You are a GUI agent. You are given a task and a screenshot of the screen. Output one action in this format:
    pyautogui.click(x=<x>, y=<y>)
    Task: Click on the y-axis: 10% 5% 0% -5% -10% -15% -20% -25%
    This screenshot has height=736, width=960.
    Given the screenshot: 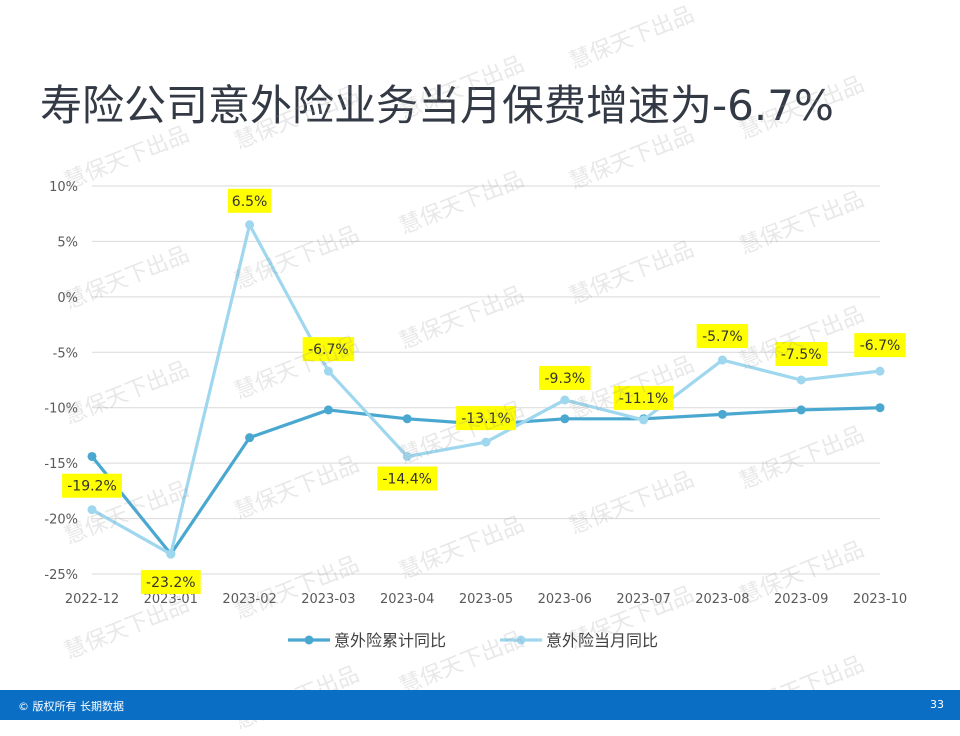 What is the action you would take?
    pyautogui.click(x=61, y=381)
    